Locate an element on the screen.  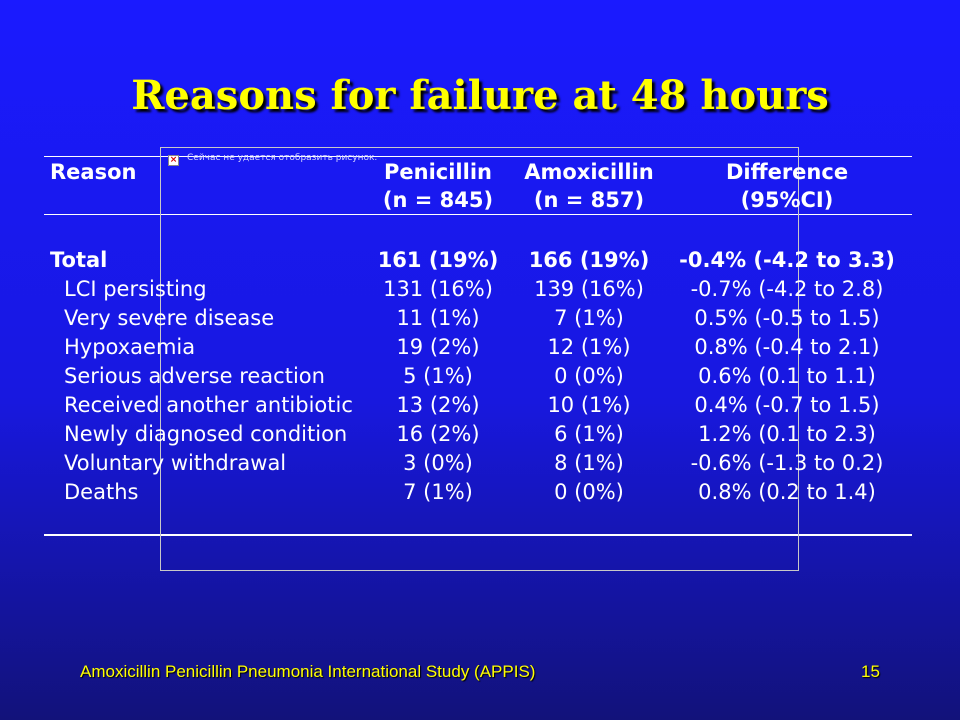
table-row-difference: -0.6% (-1.3 to 0.2) is located at coordinates (787, 463).